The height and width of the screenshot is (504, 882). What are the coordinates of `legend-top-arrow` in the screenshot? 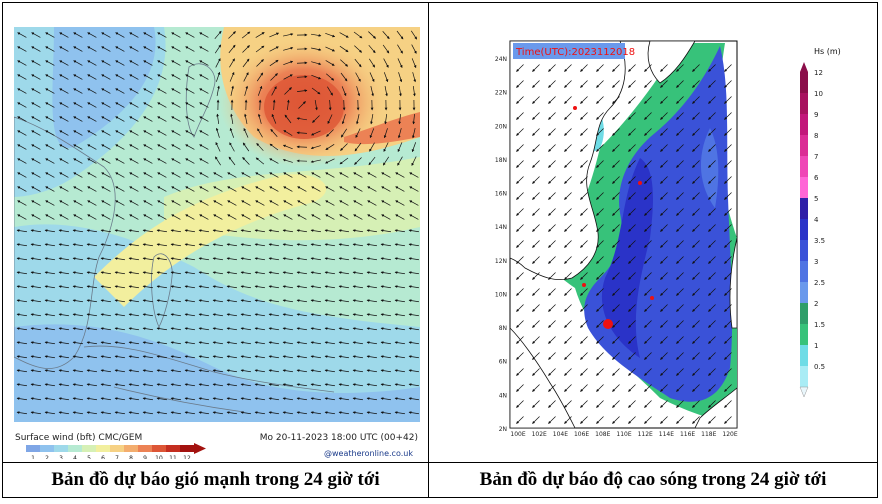 It's located at (804, 67).